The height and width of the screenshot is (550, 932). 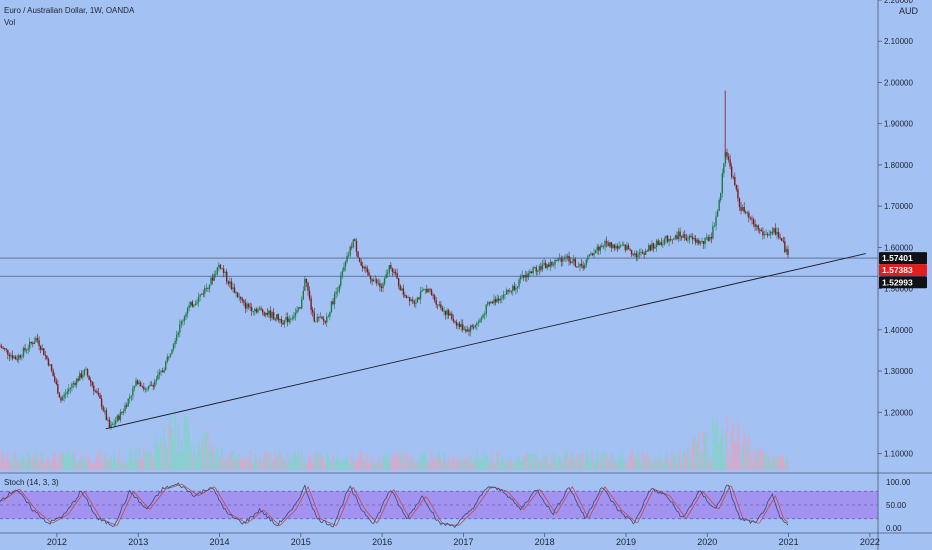 What do you see at coordinates (138, 542) in the screenshot?
I see `x-tick-label: 2013` at bounding box center [138, 542].